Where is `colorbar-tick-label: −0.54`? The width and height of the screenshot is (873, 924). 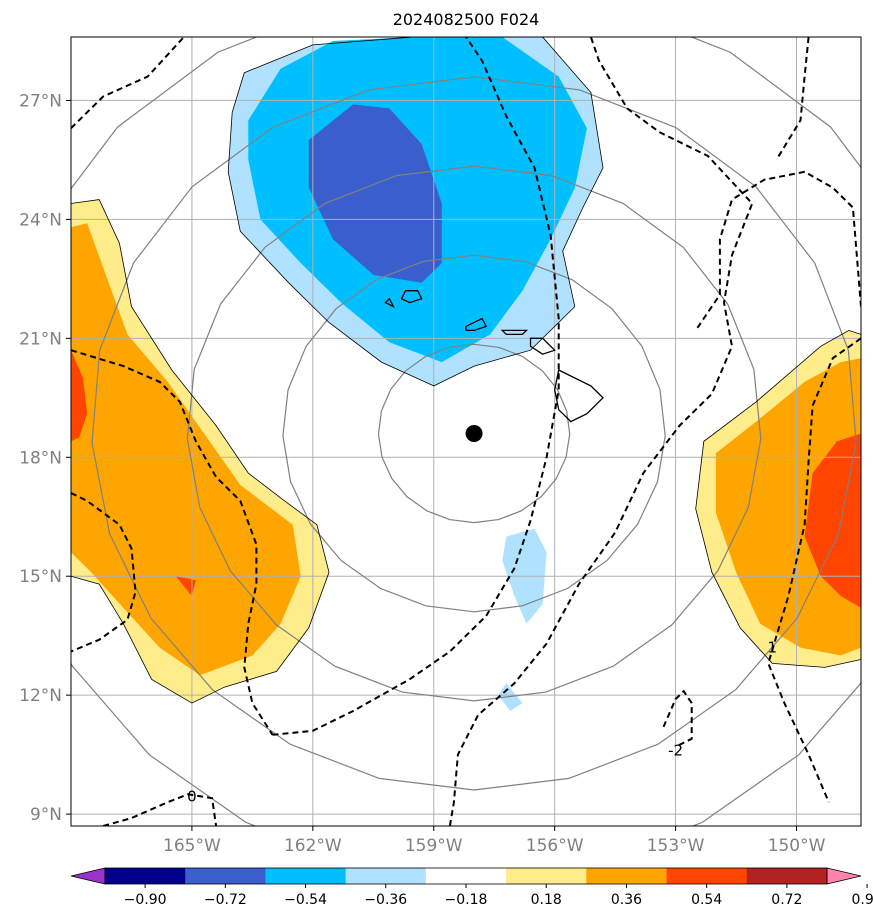
colorbar-tick-label: −0.54 is located at coordinates (305, 900).